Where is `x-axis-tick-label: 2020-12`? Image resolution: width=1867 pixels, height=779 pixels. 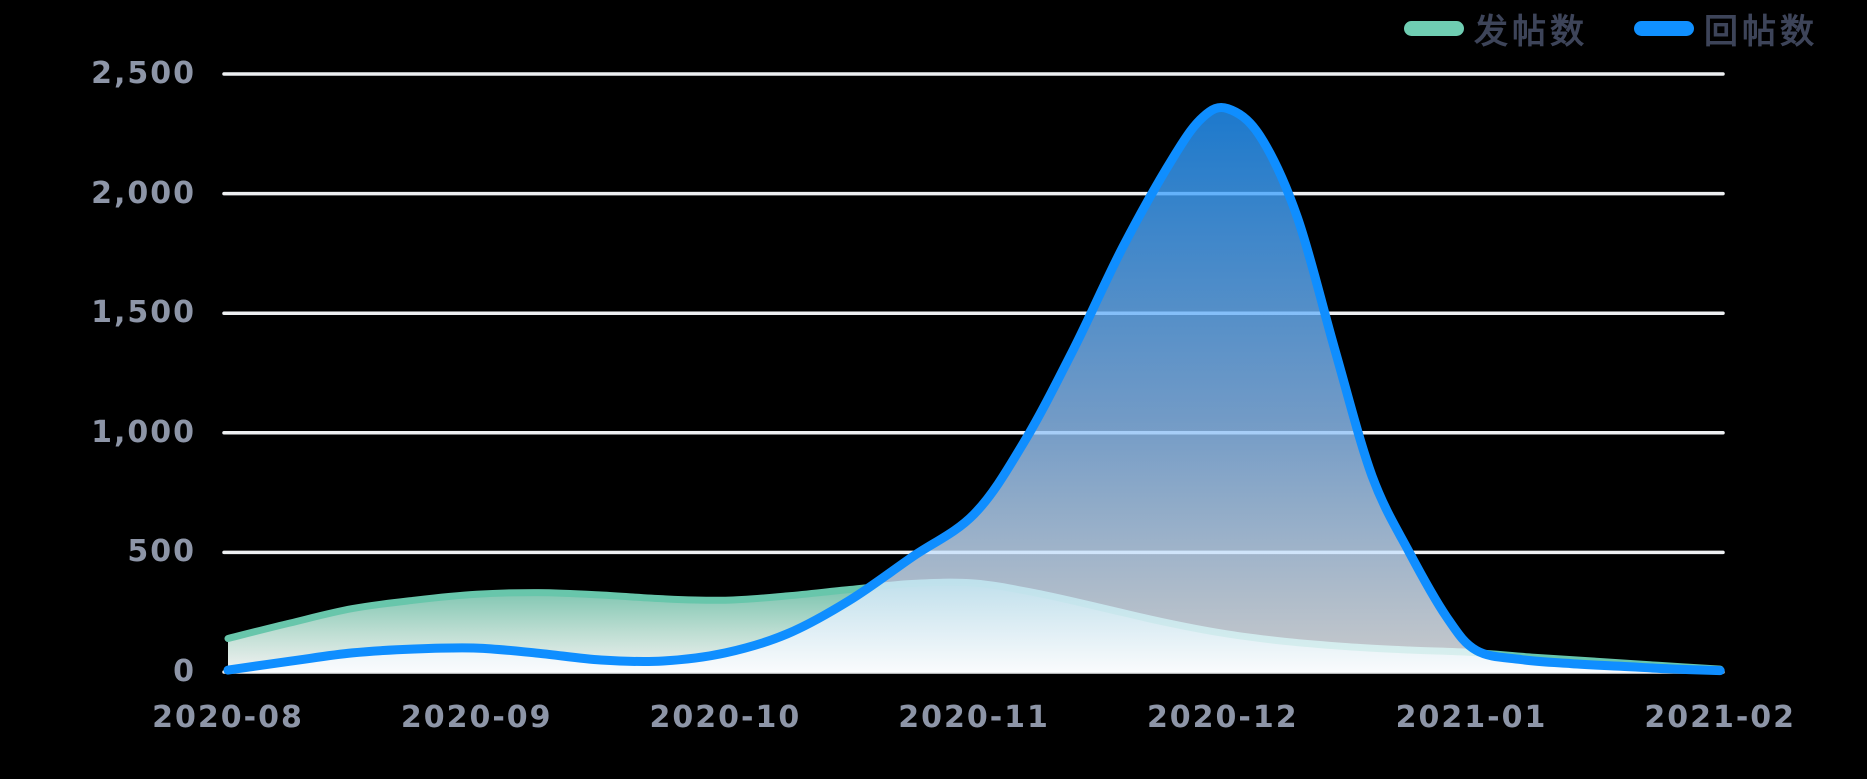 x-axis-tick-label: 2020-12 is located at coordinates (1222, 717).